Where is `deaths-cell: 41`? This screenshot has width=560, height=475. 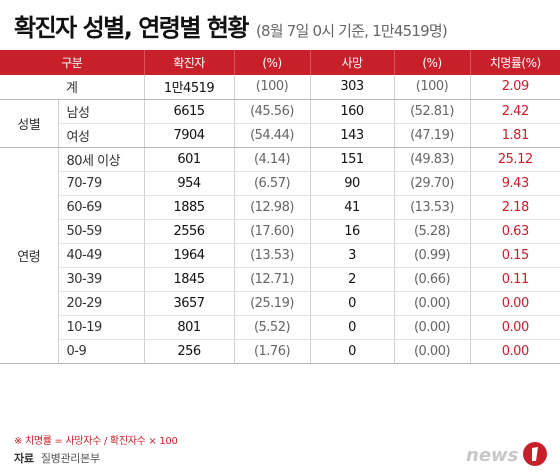 deaths-cell: 41 is located at coordinates (352, 207).